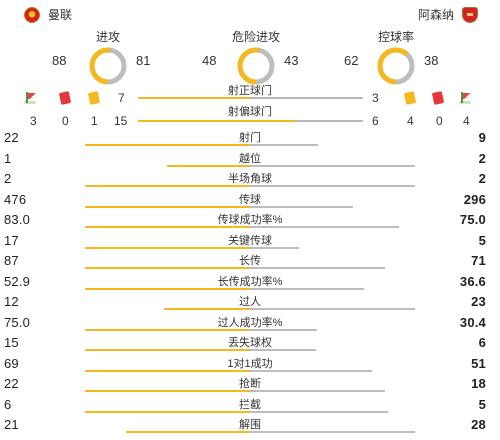 The width and height of the screenshot is (500, 440). Describe the element at coordinates (11, 342) in the screenshot. I see `stat-home-value: 15` at that location.